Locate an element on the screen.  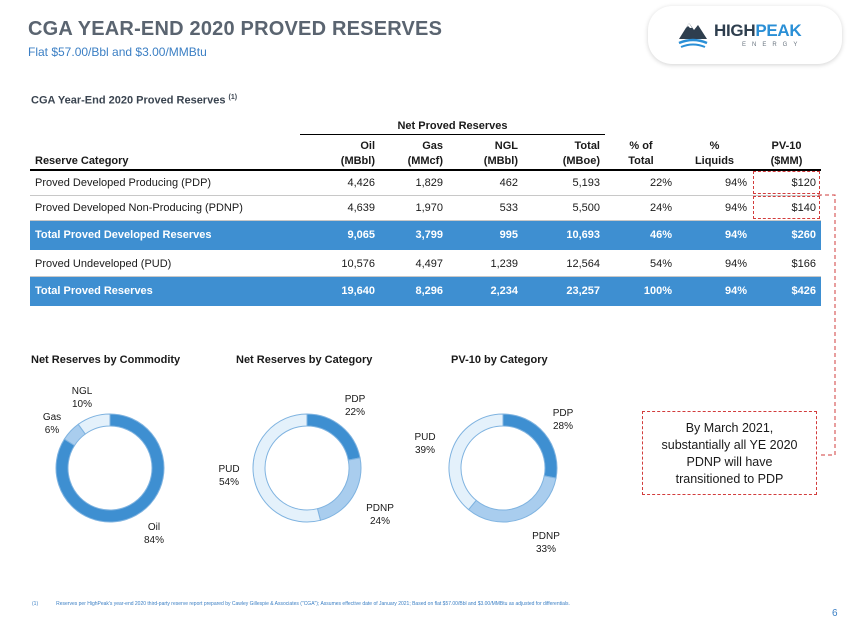
table-cell: Proved Undeveloped (PUD) is located at coordinates (165, 264).